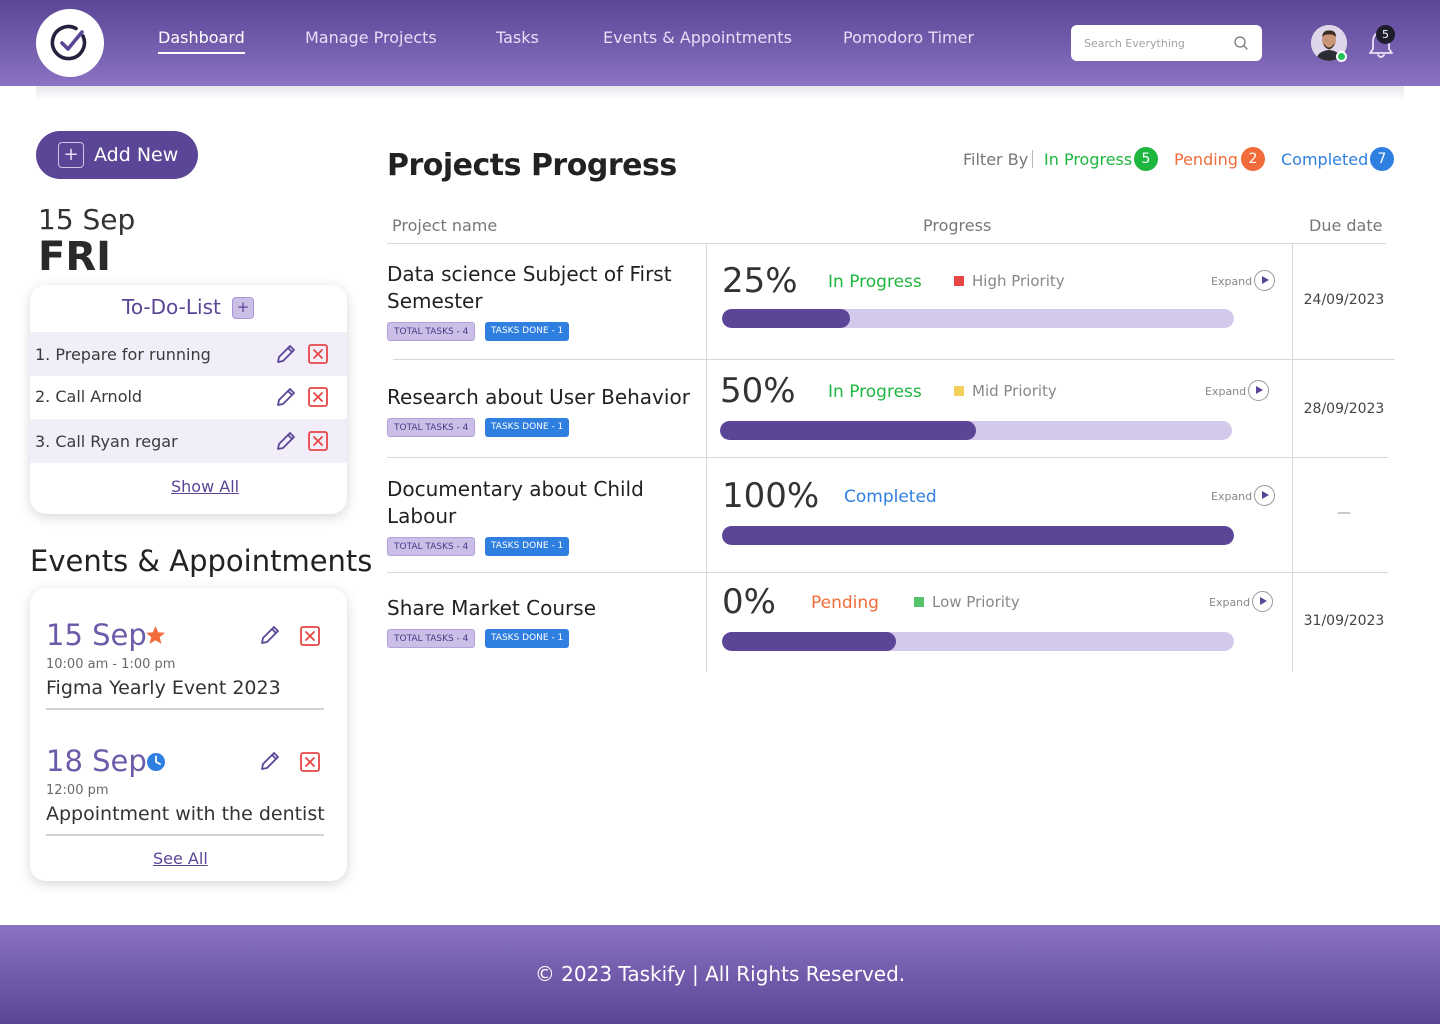 This screenshot has height=1024, width=1440. Describe the element at coordinates (201, 561) in the screenshot. I see `events-section-title: Events & Appointments` at that location.